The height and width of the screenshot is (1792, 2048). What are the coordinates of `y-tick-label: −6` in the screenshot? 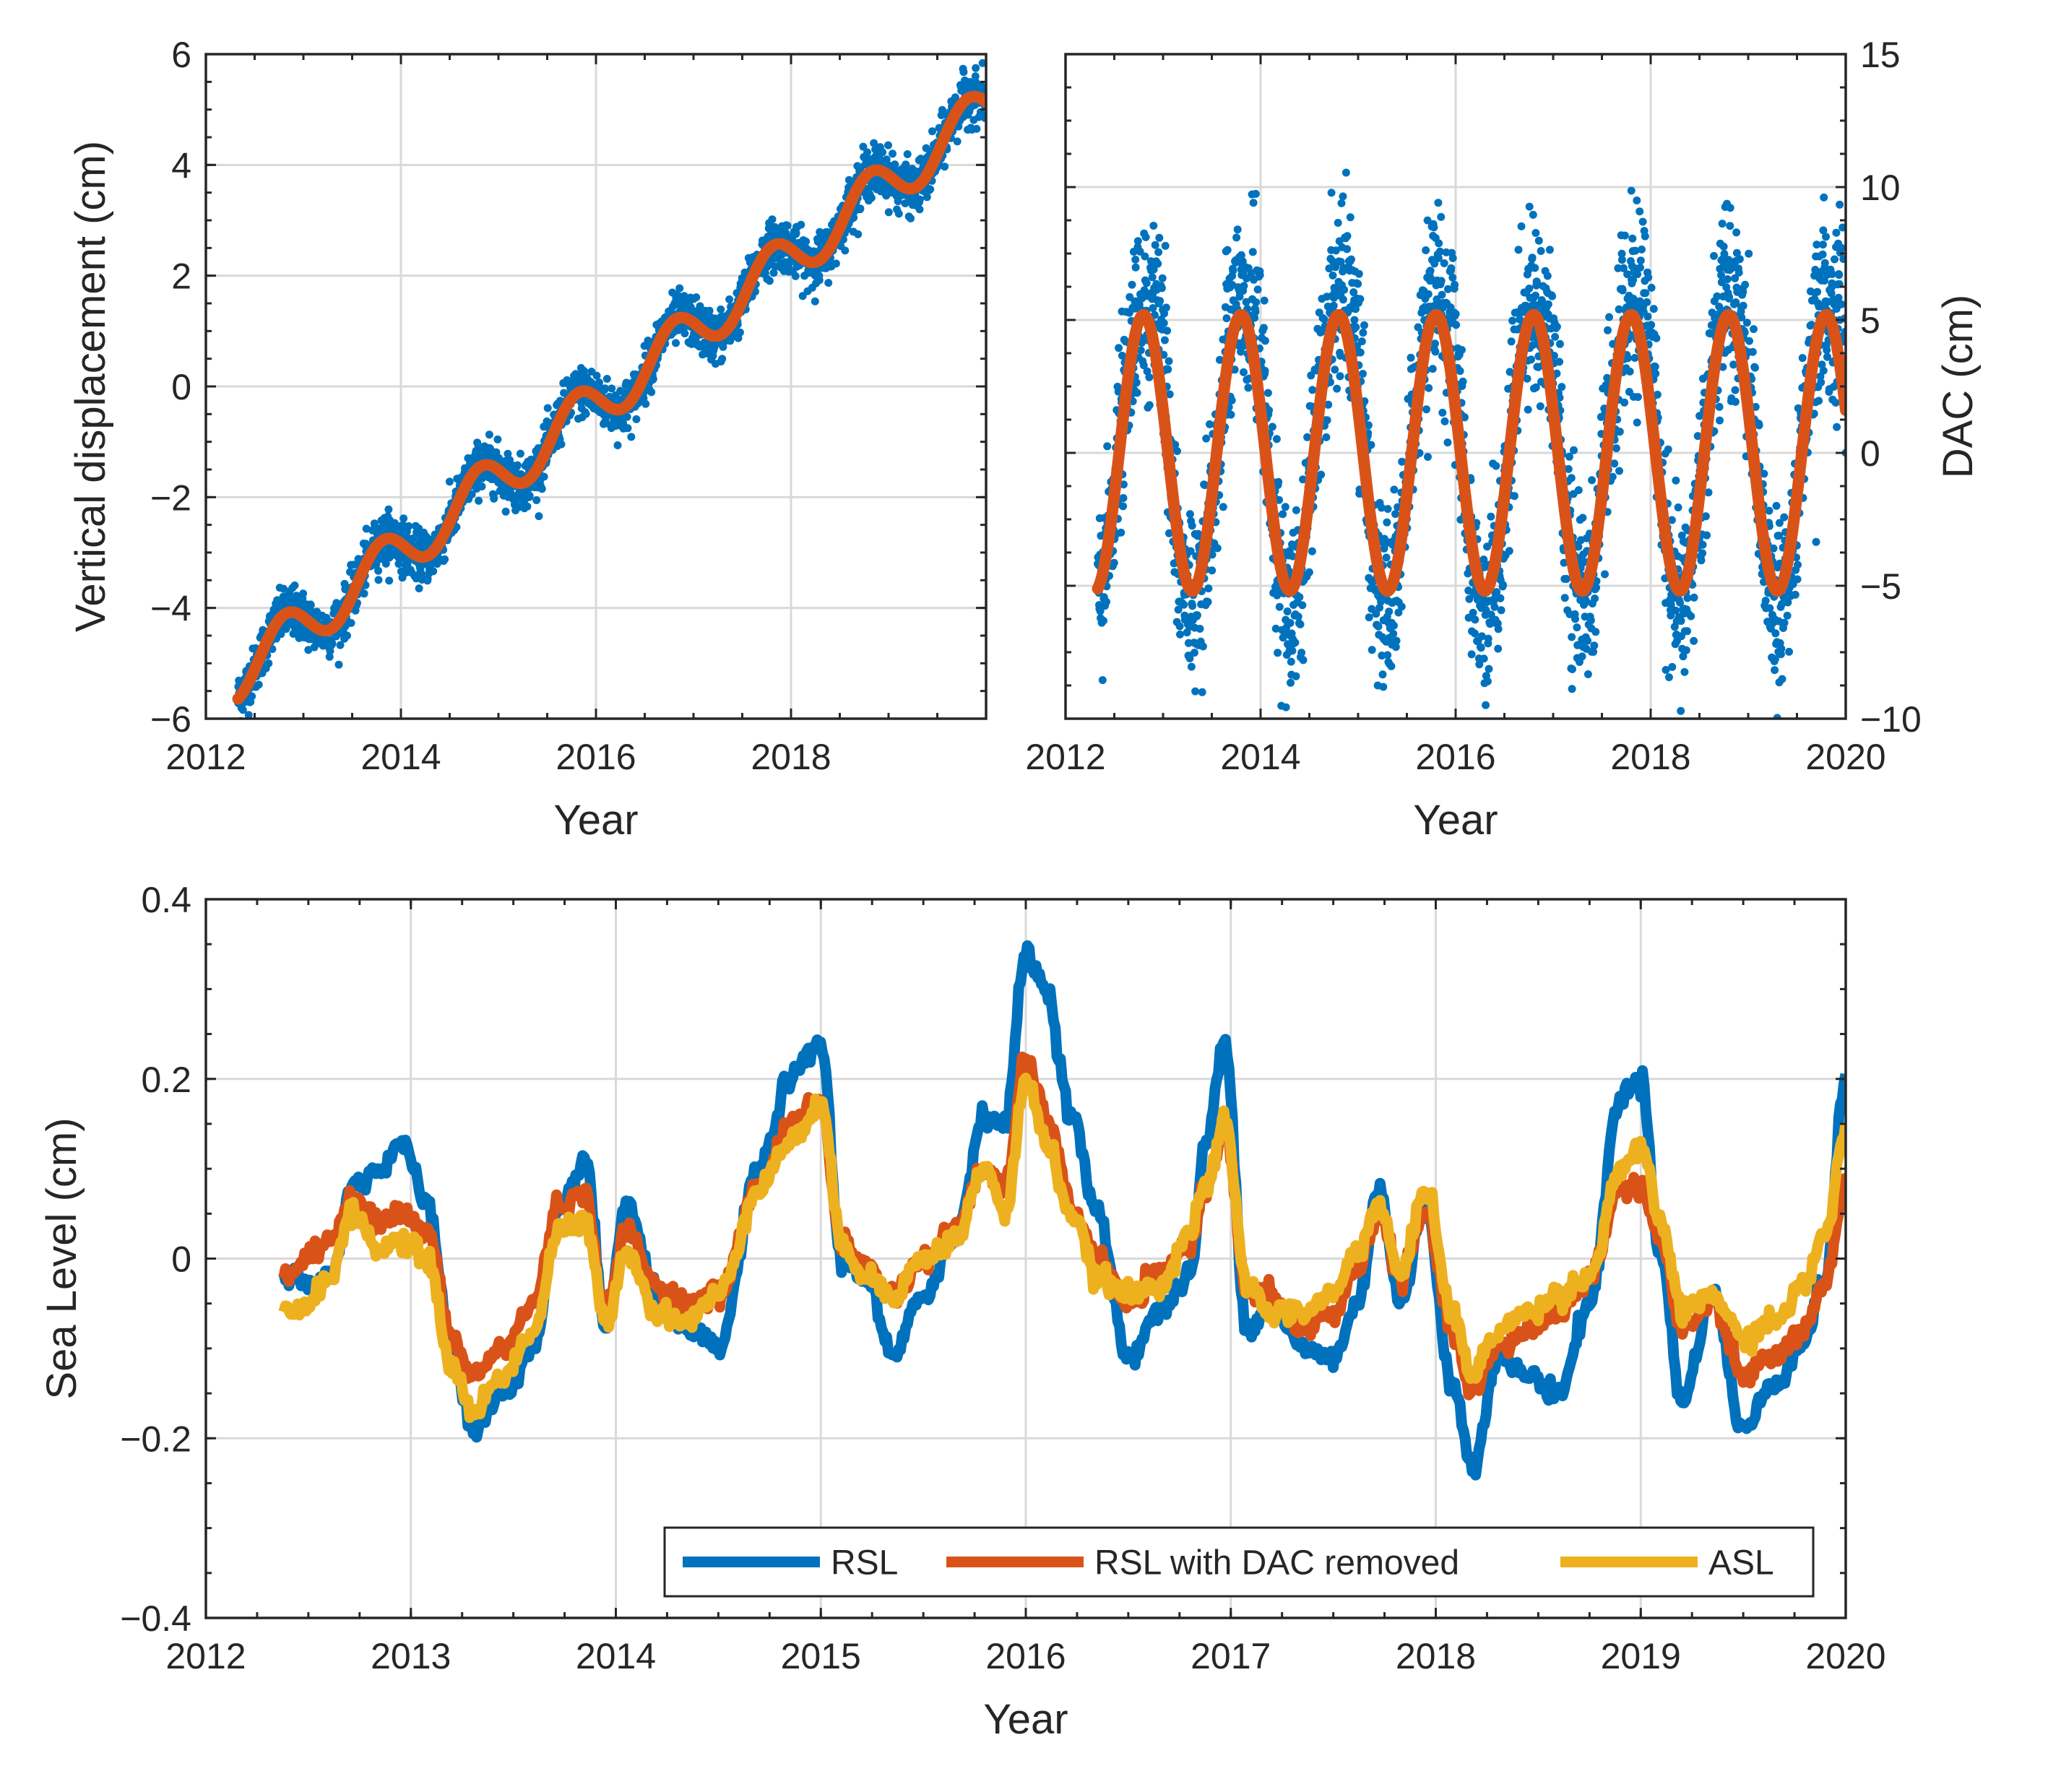 It's located at (170, 719).